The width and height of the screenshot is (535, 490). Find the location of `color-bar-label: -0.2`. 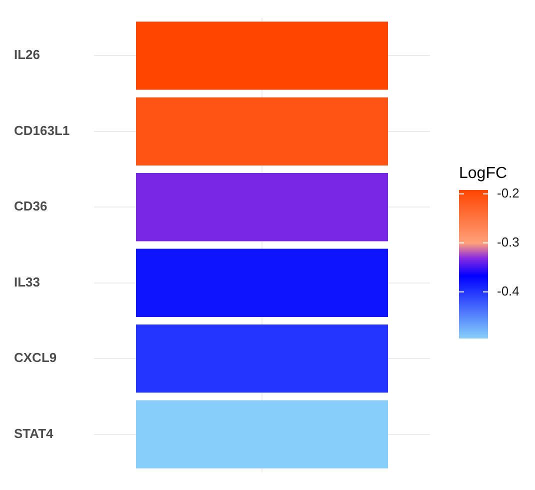

color-bar-label: -0.2 is located at coordinates (508, 193).